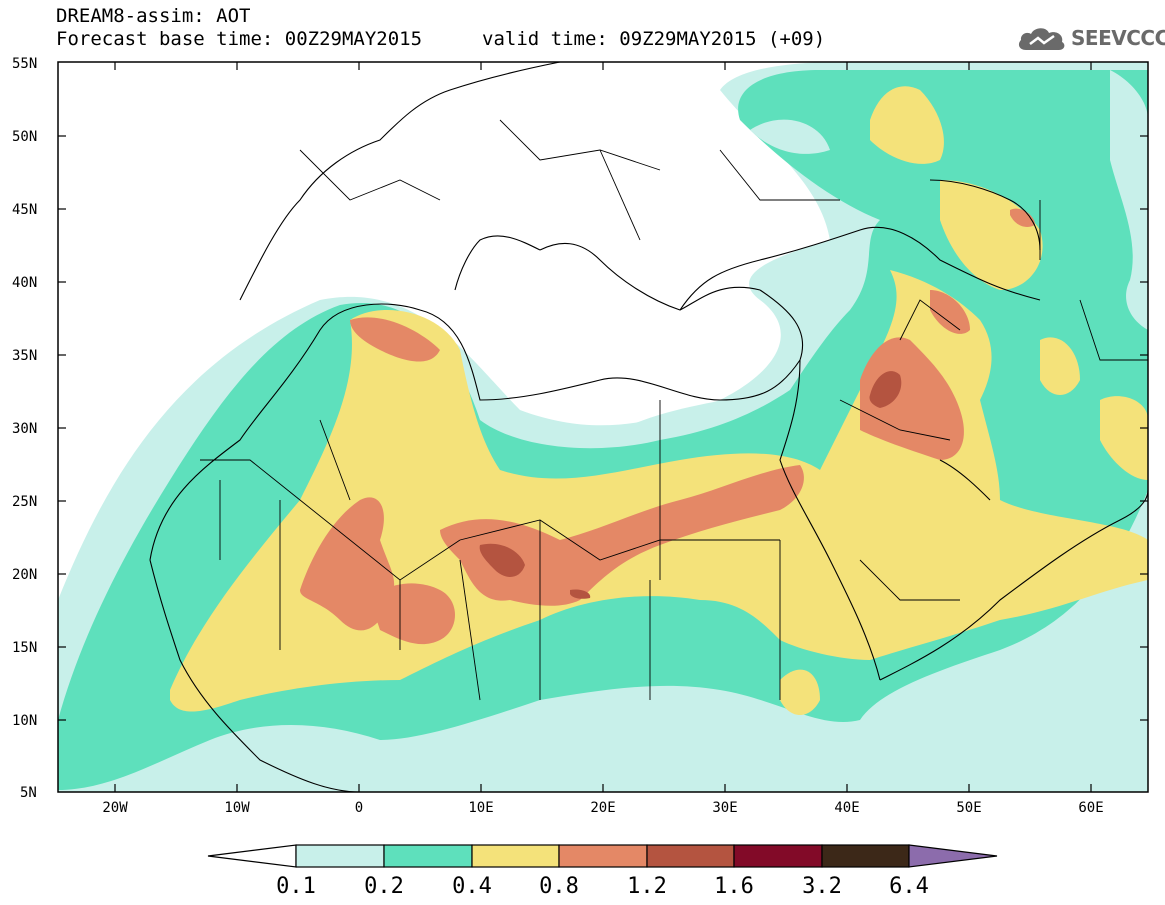 The width and height of the screenshot is (1165, 905). I want to click on lat-label: 55N, so click(24, 64).